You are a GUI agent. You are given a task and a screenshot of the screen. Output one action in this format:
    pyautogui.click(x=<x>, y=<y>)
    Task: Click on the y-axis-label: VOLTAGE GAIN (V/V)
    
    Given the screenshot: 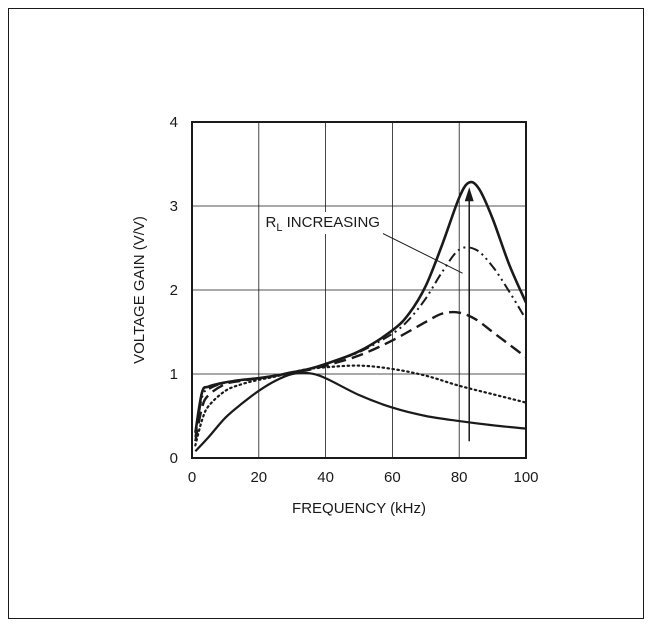 What is the action you would take?
    pyautogui.click(x=139, y=290)
    